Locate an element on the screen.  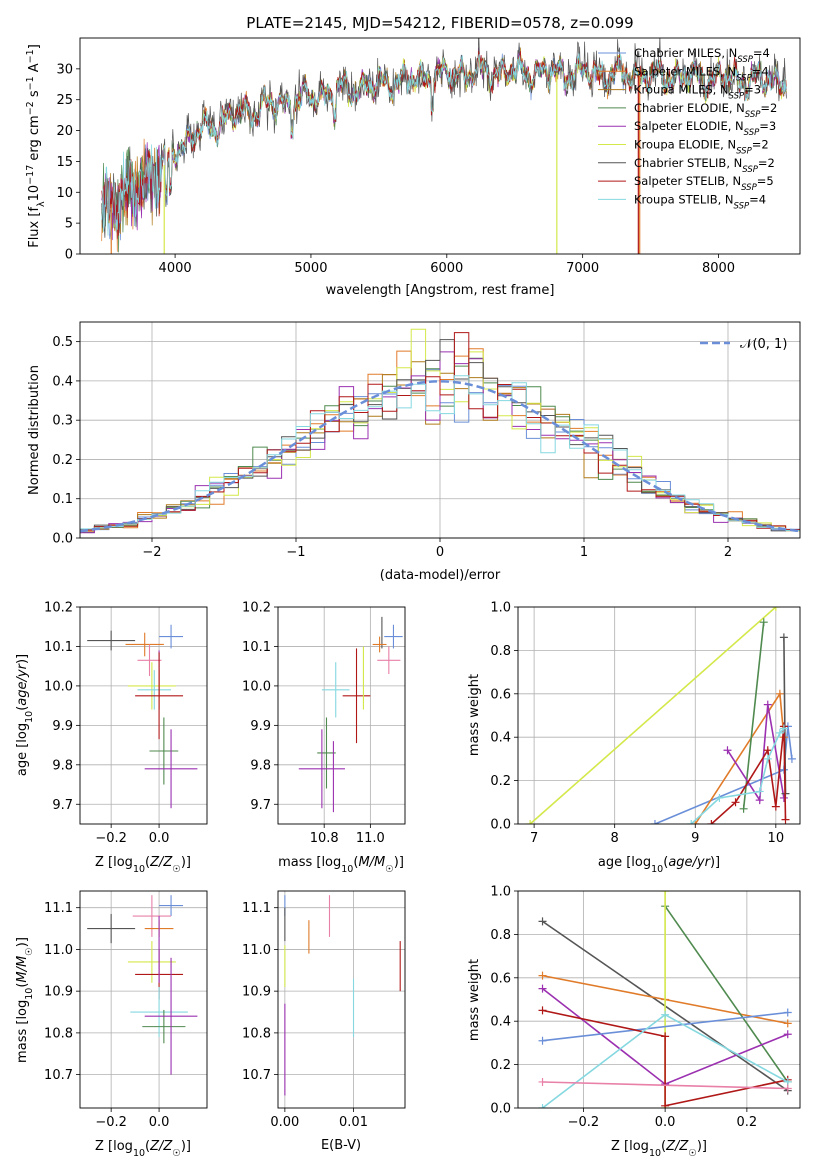
y-tick-label: 9.7 is located at coordinates (260, 805).